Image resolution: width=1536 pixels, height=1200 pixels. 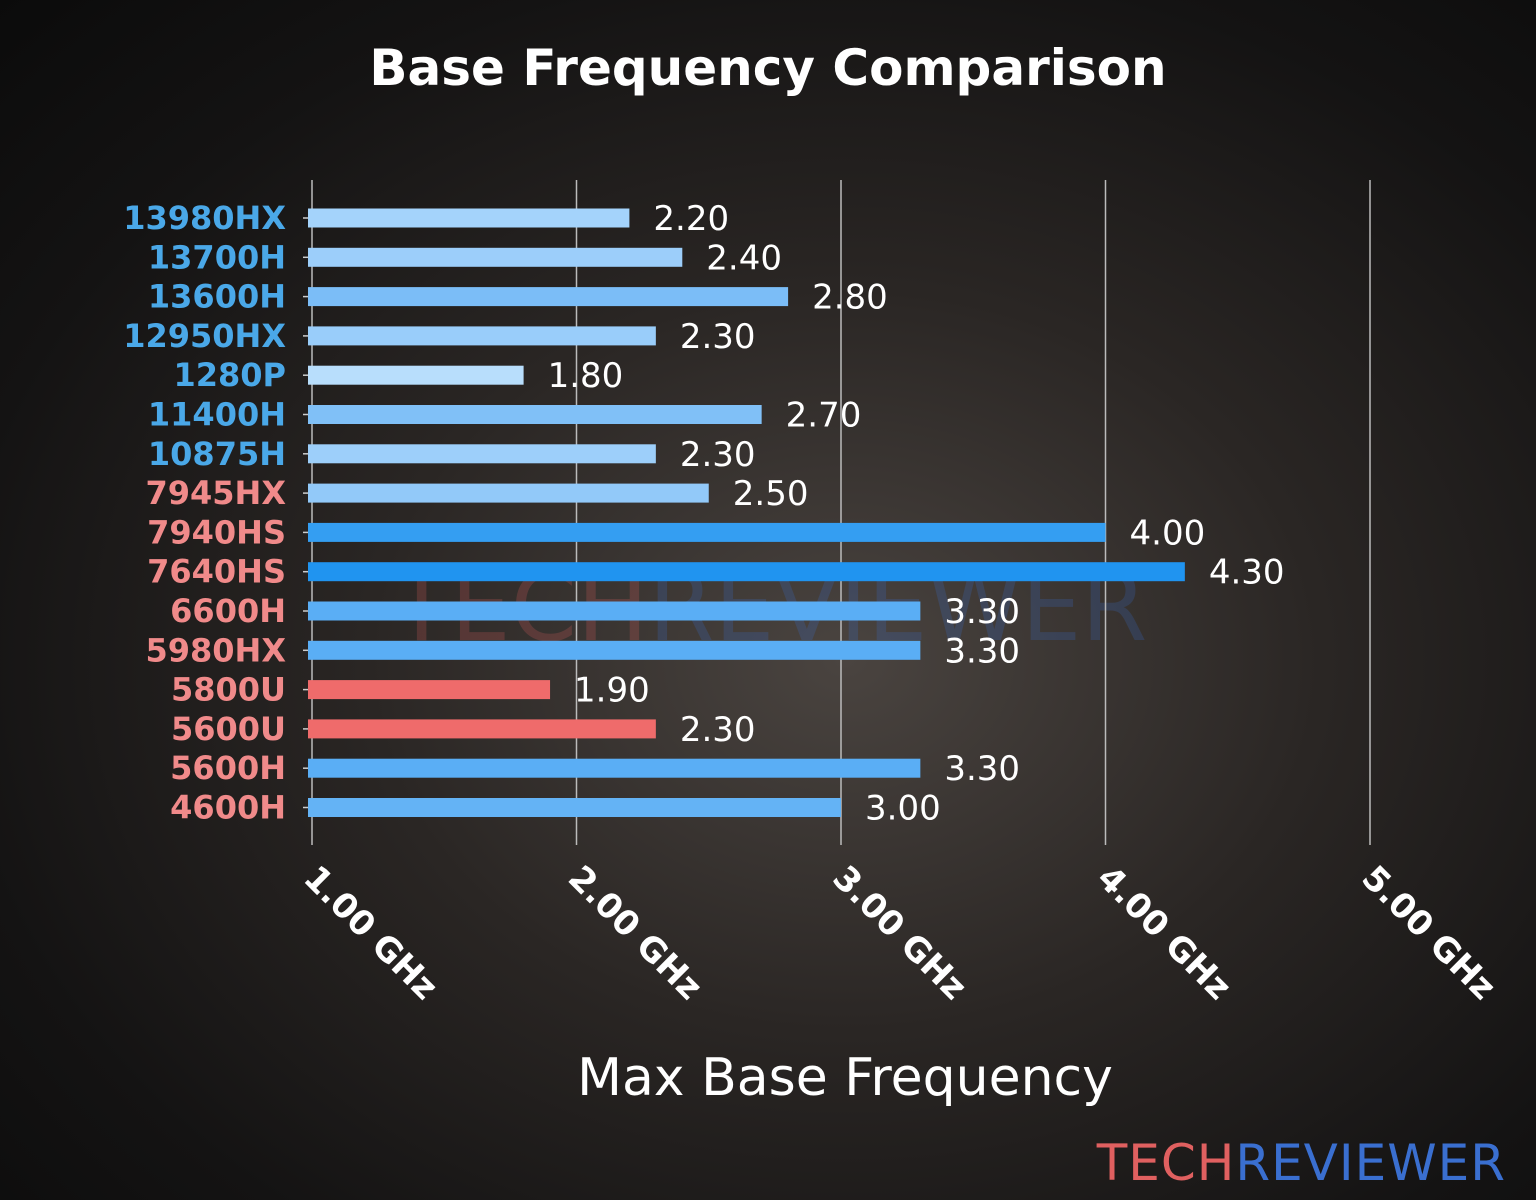 What do you see at coordinates (228, 611) in the screenshot?
I see `category-label: 6600H` at bounding box center [228, 611].